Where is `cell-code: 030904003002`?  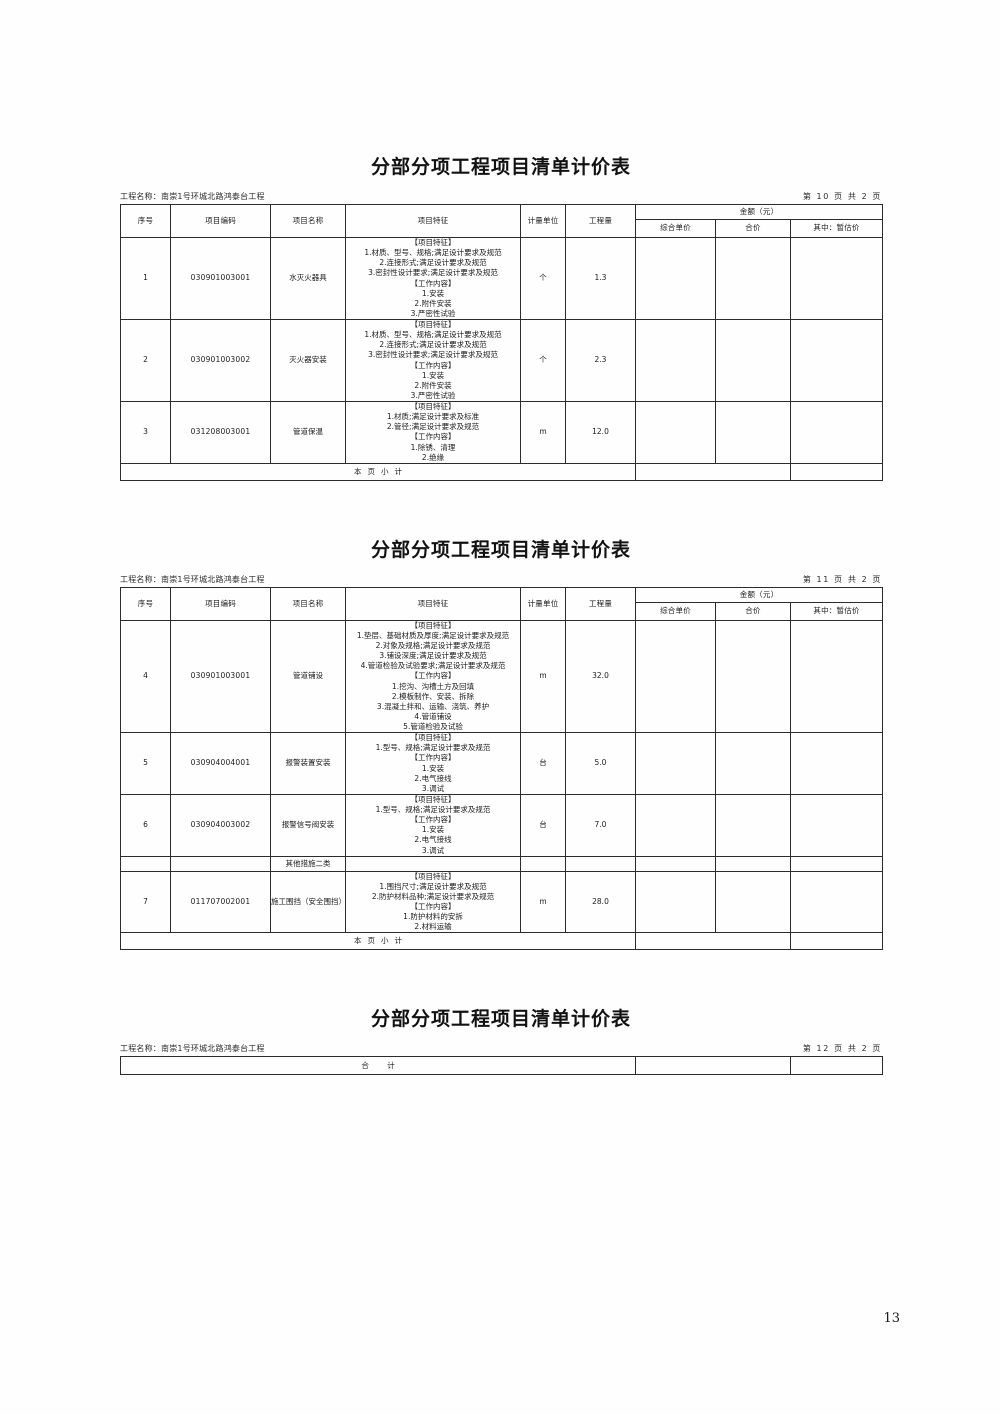 cell-code: 030904003002 is located at coordinates (220, 825).